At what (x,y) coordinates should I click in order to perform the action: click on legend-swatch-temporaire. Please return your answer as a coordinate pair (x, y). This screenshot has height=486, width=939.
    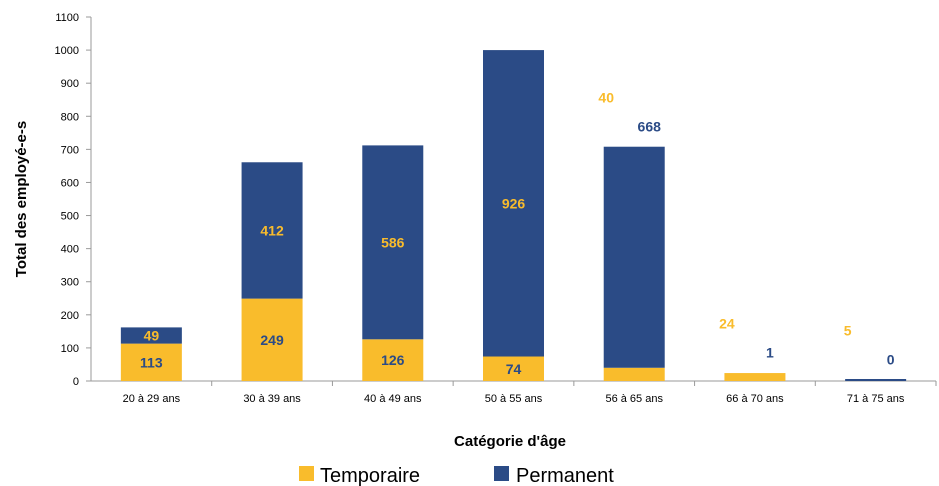
    Looking at the image, I should click on (306, 473).